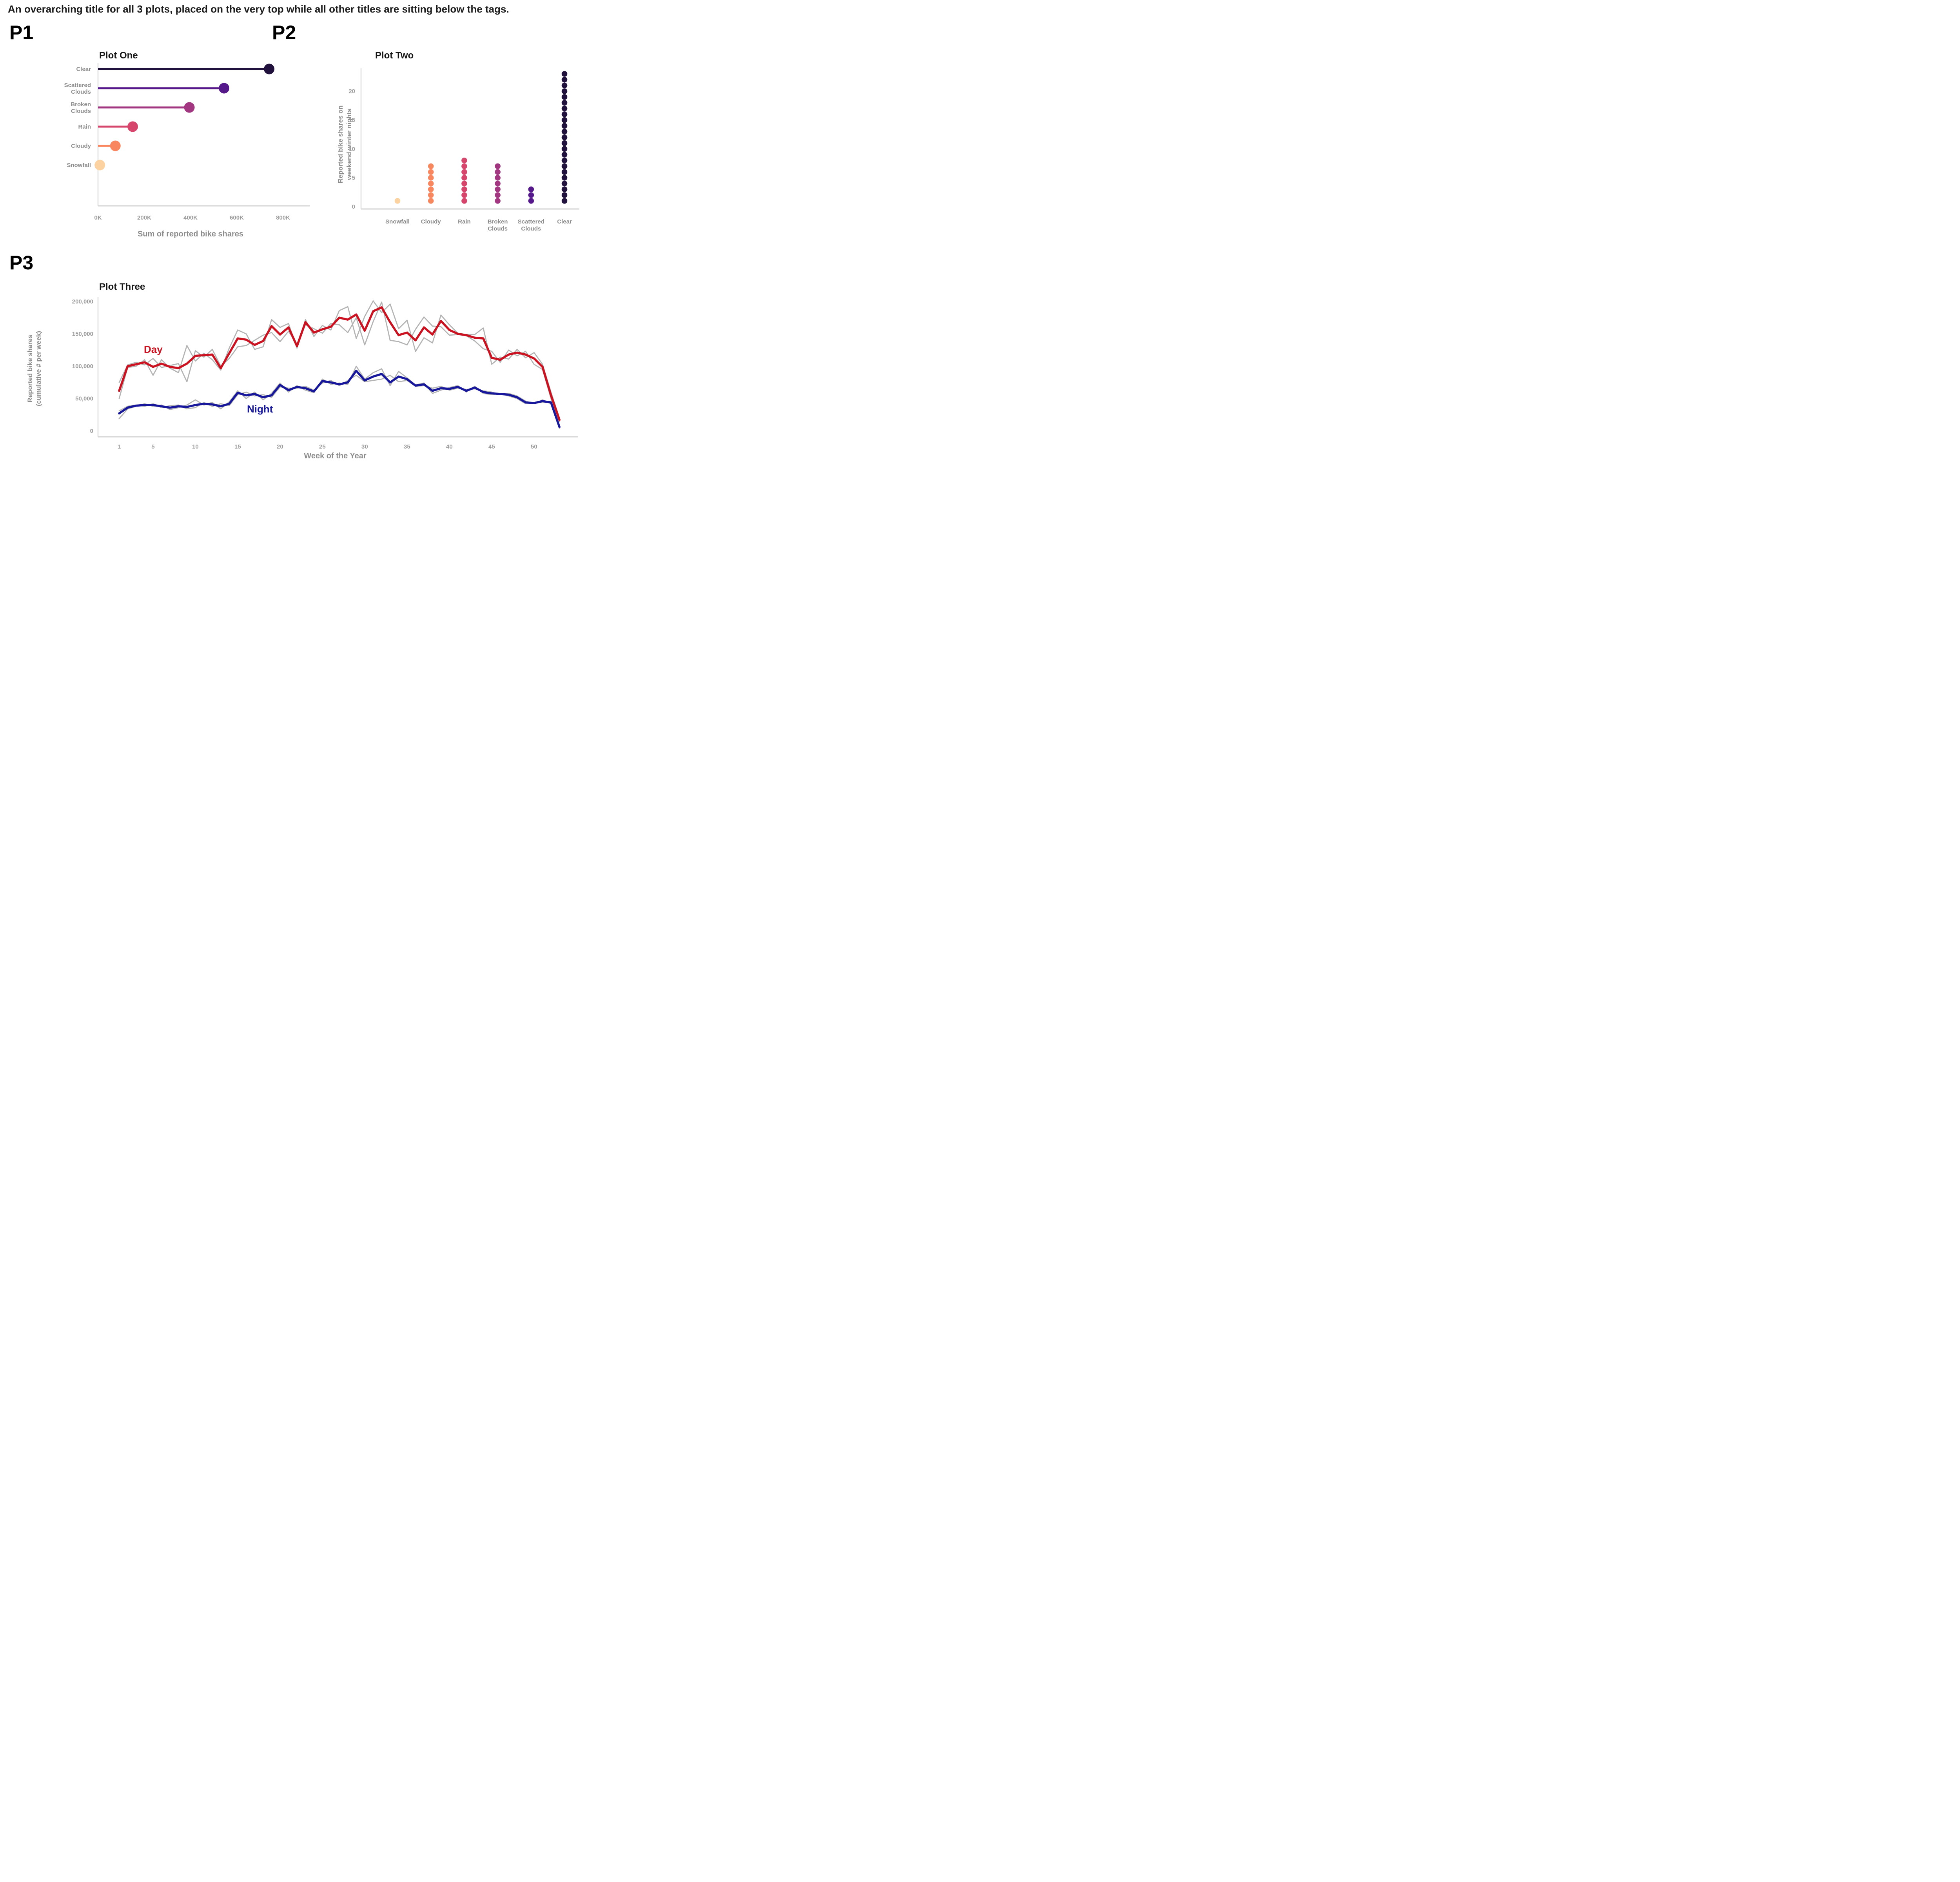 The image size is (1960, 1882). Describe the element at coordinates (335, 456) in the screenshot. I see `plot-three-x-axis-title: Week of the Year` at that location.